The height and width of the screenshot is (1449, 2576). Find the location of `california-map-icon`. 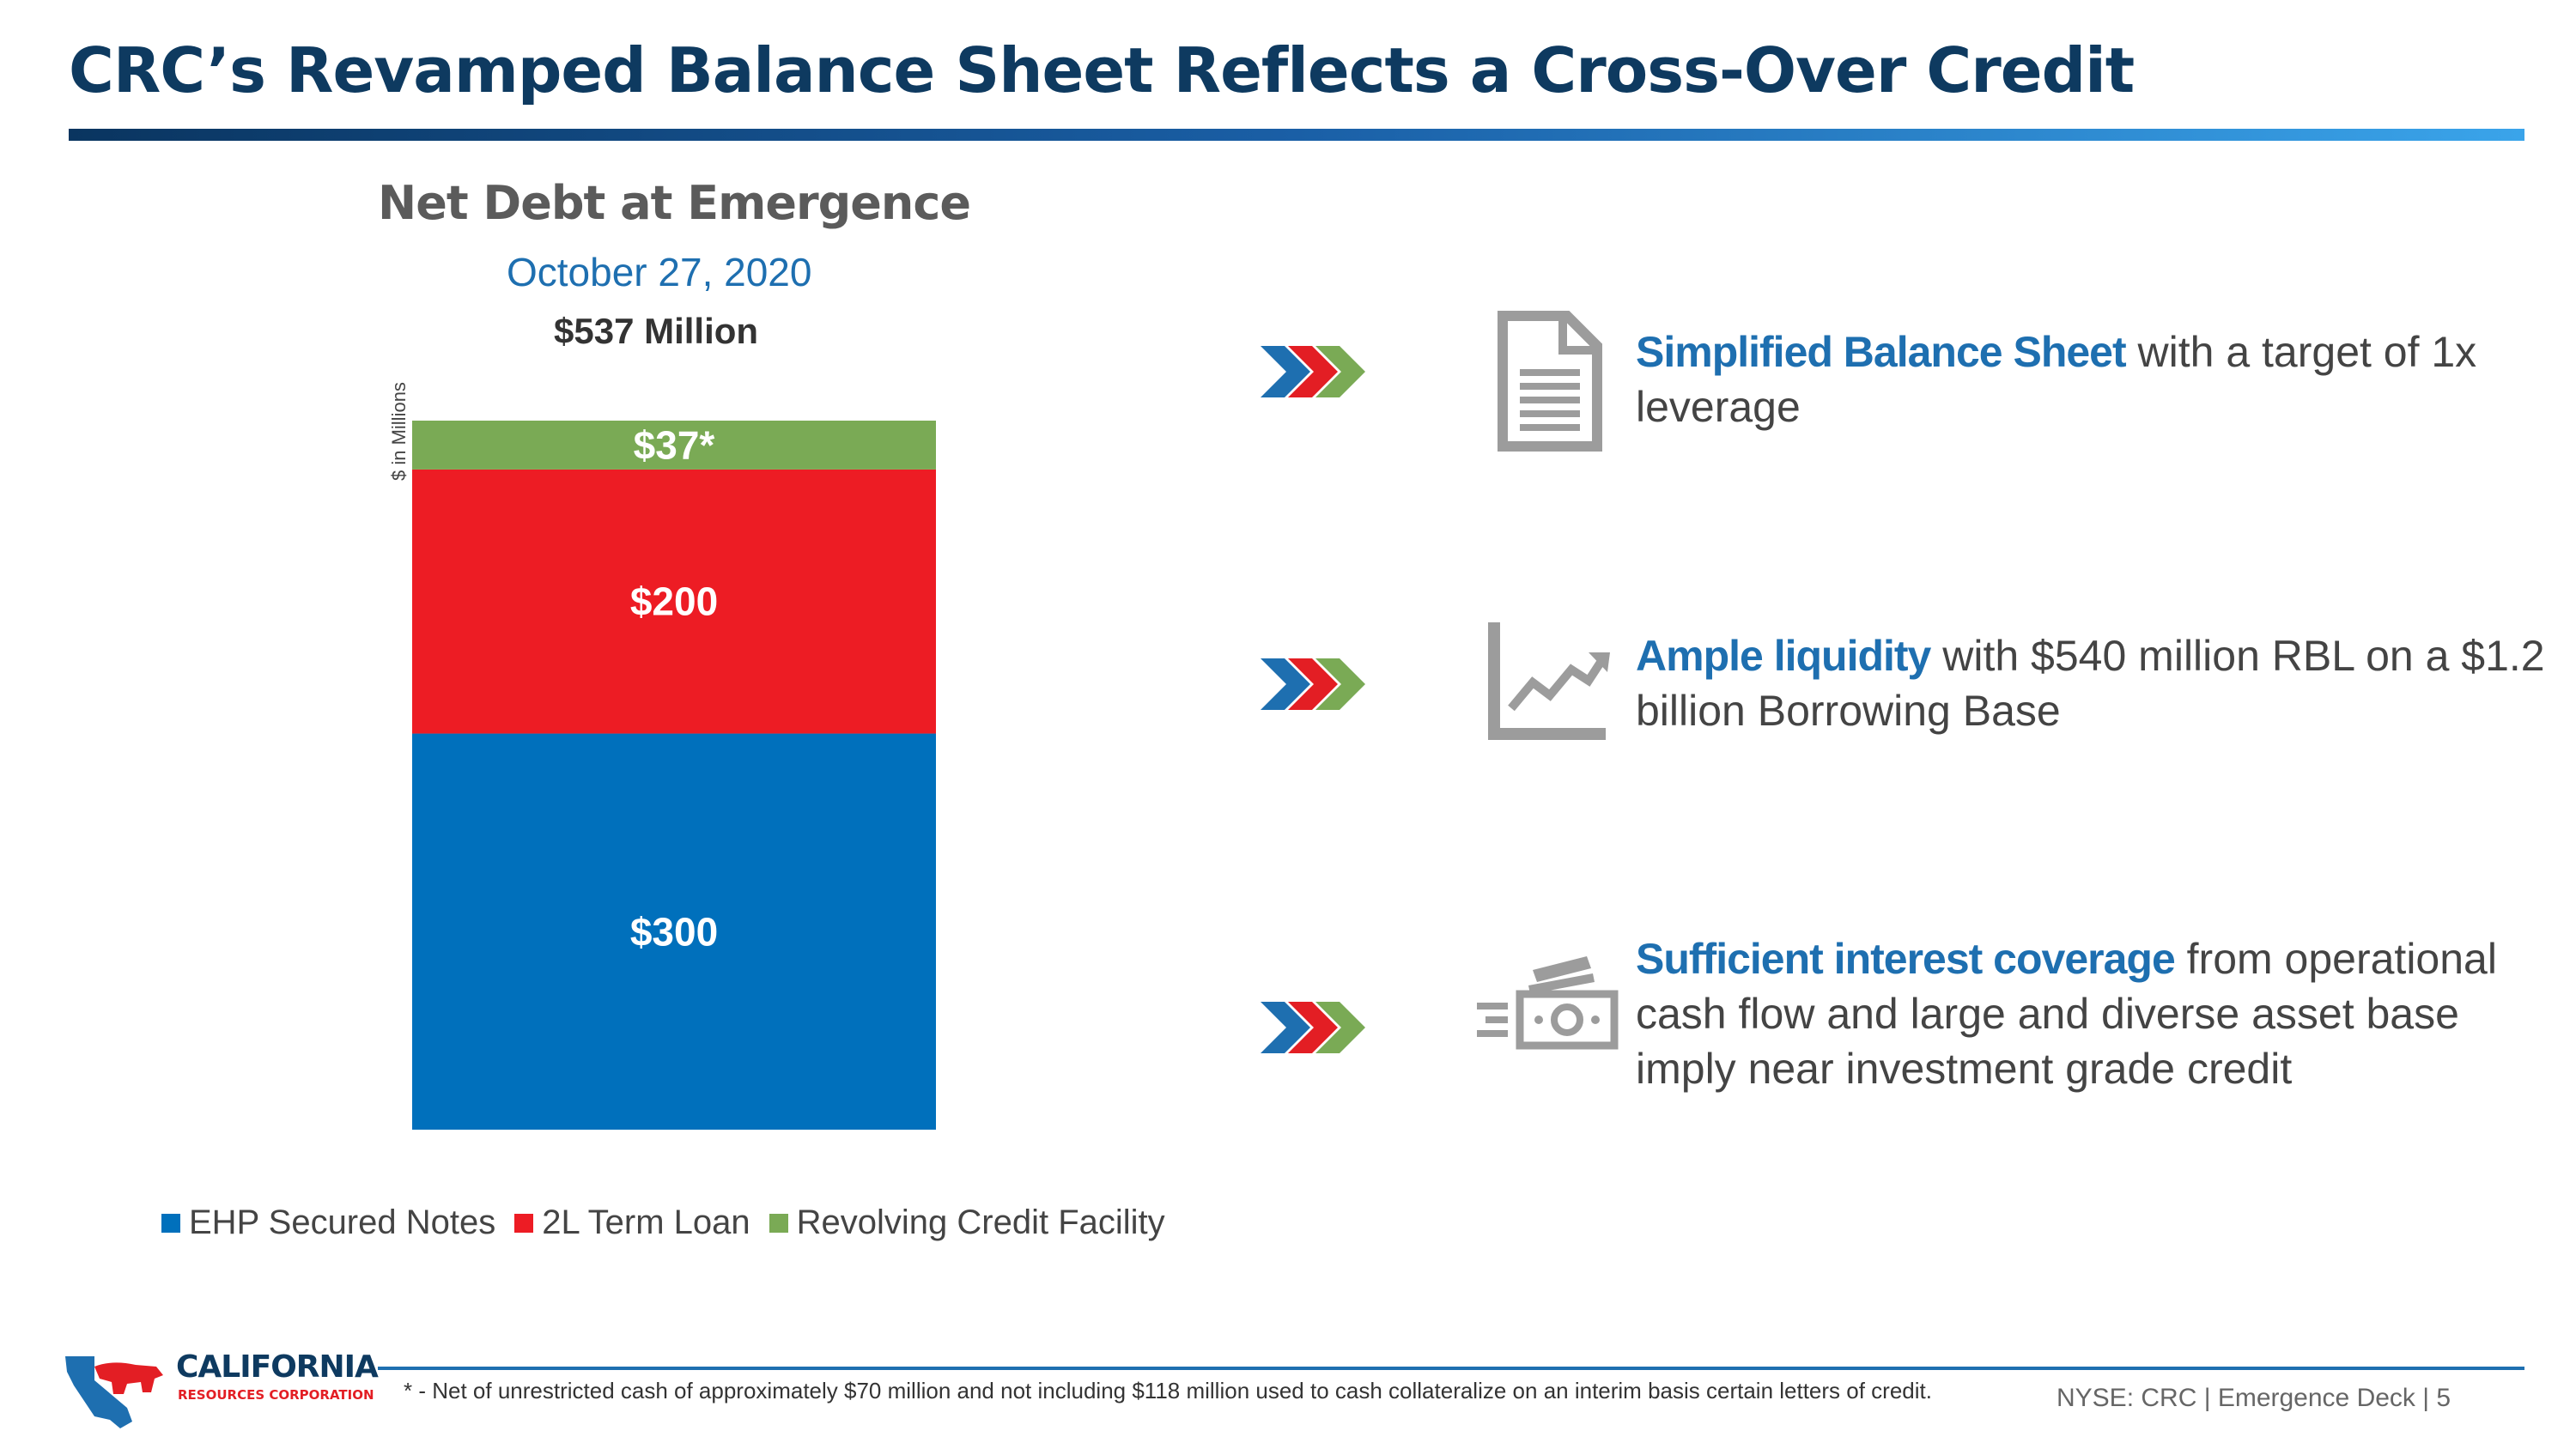

california-map-icon is located at coordinates (114, 1392).